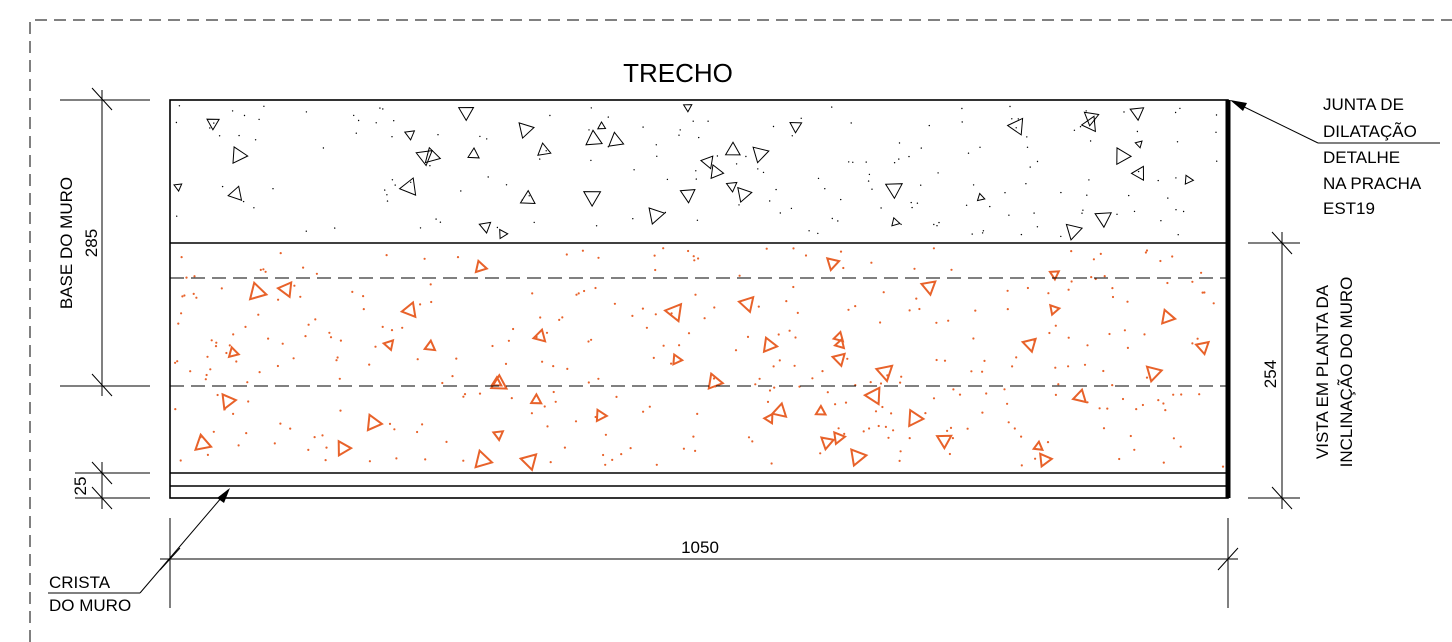 This screenshot has width=1452, height=642. Describe the element at coordinates (105, 242) in the screenshot. I see `dimension-base` at that location.